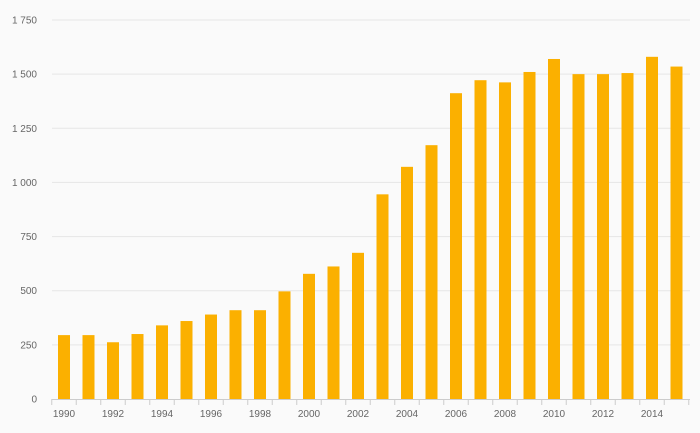  What do you see at coordinates (260, 354) in the screenshot?
I see `bar-1998` at bounding box center [260, 354].